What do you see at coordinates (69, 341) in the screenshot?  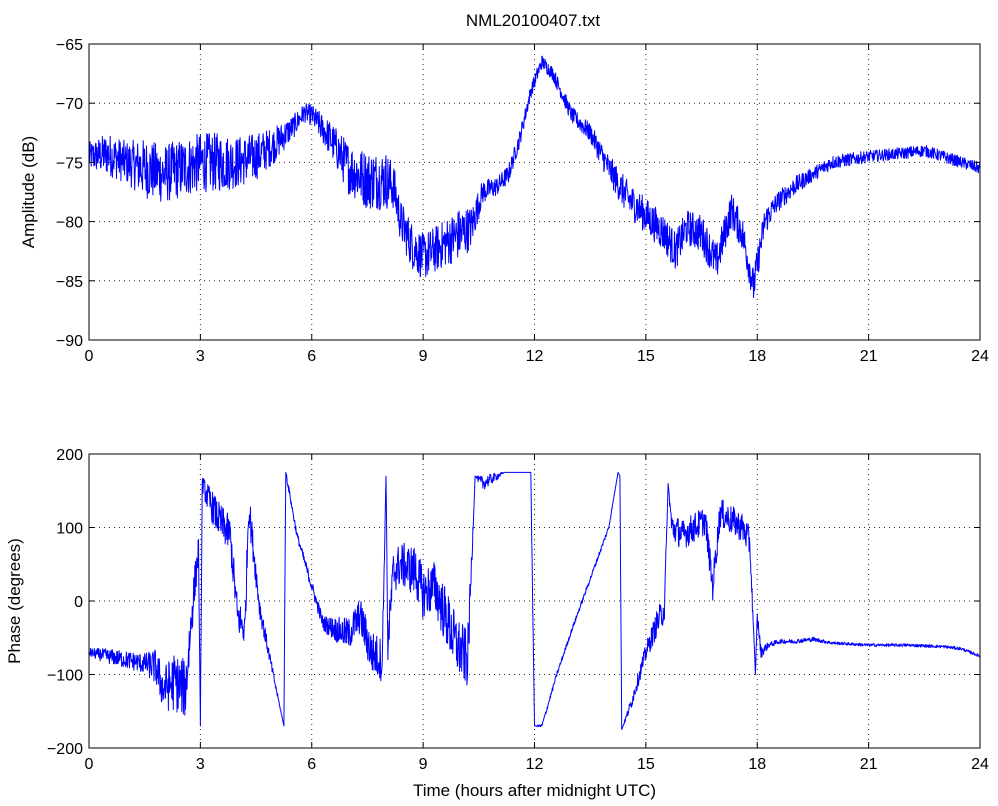 I see `amplitude-y-tick-label: −90` at bounding box center [69, 341].